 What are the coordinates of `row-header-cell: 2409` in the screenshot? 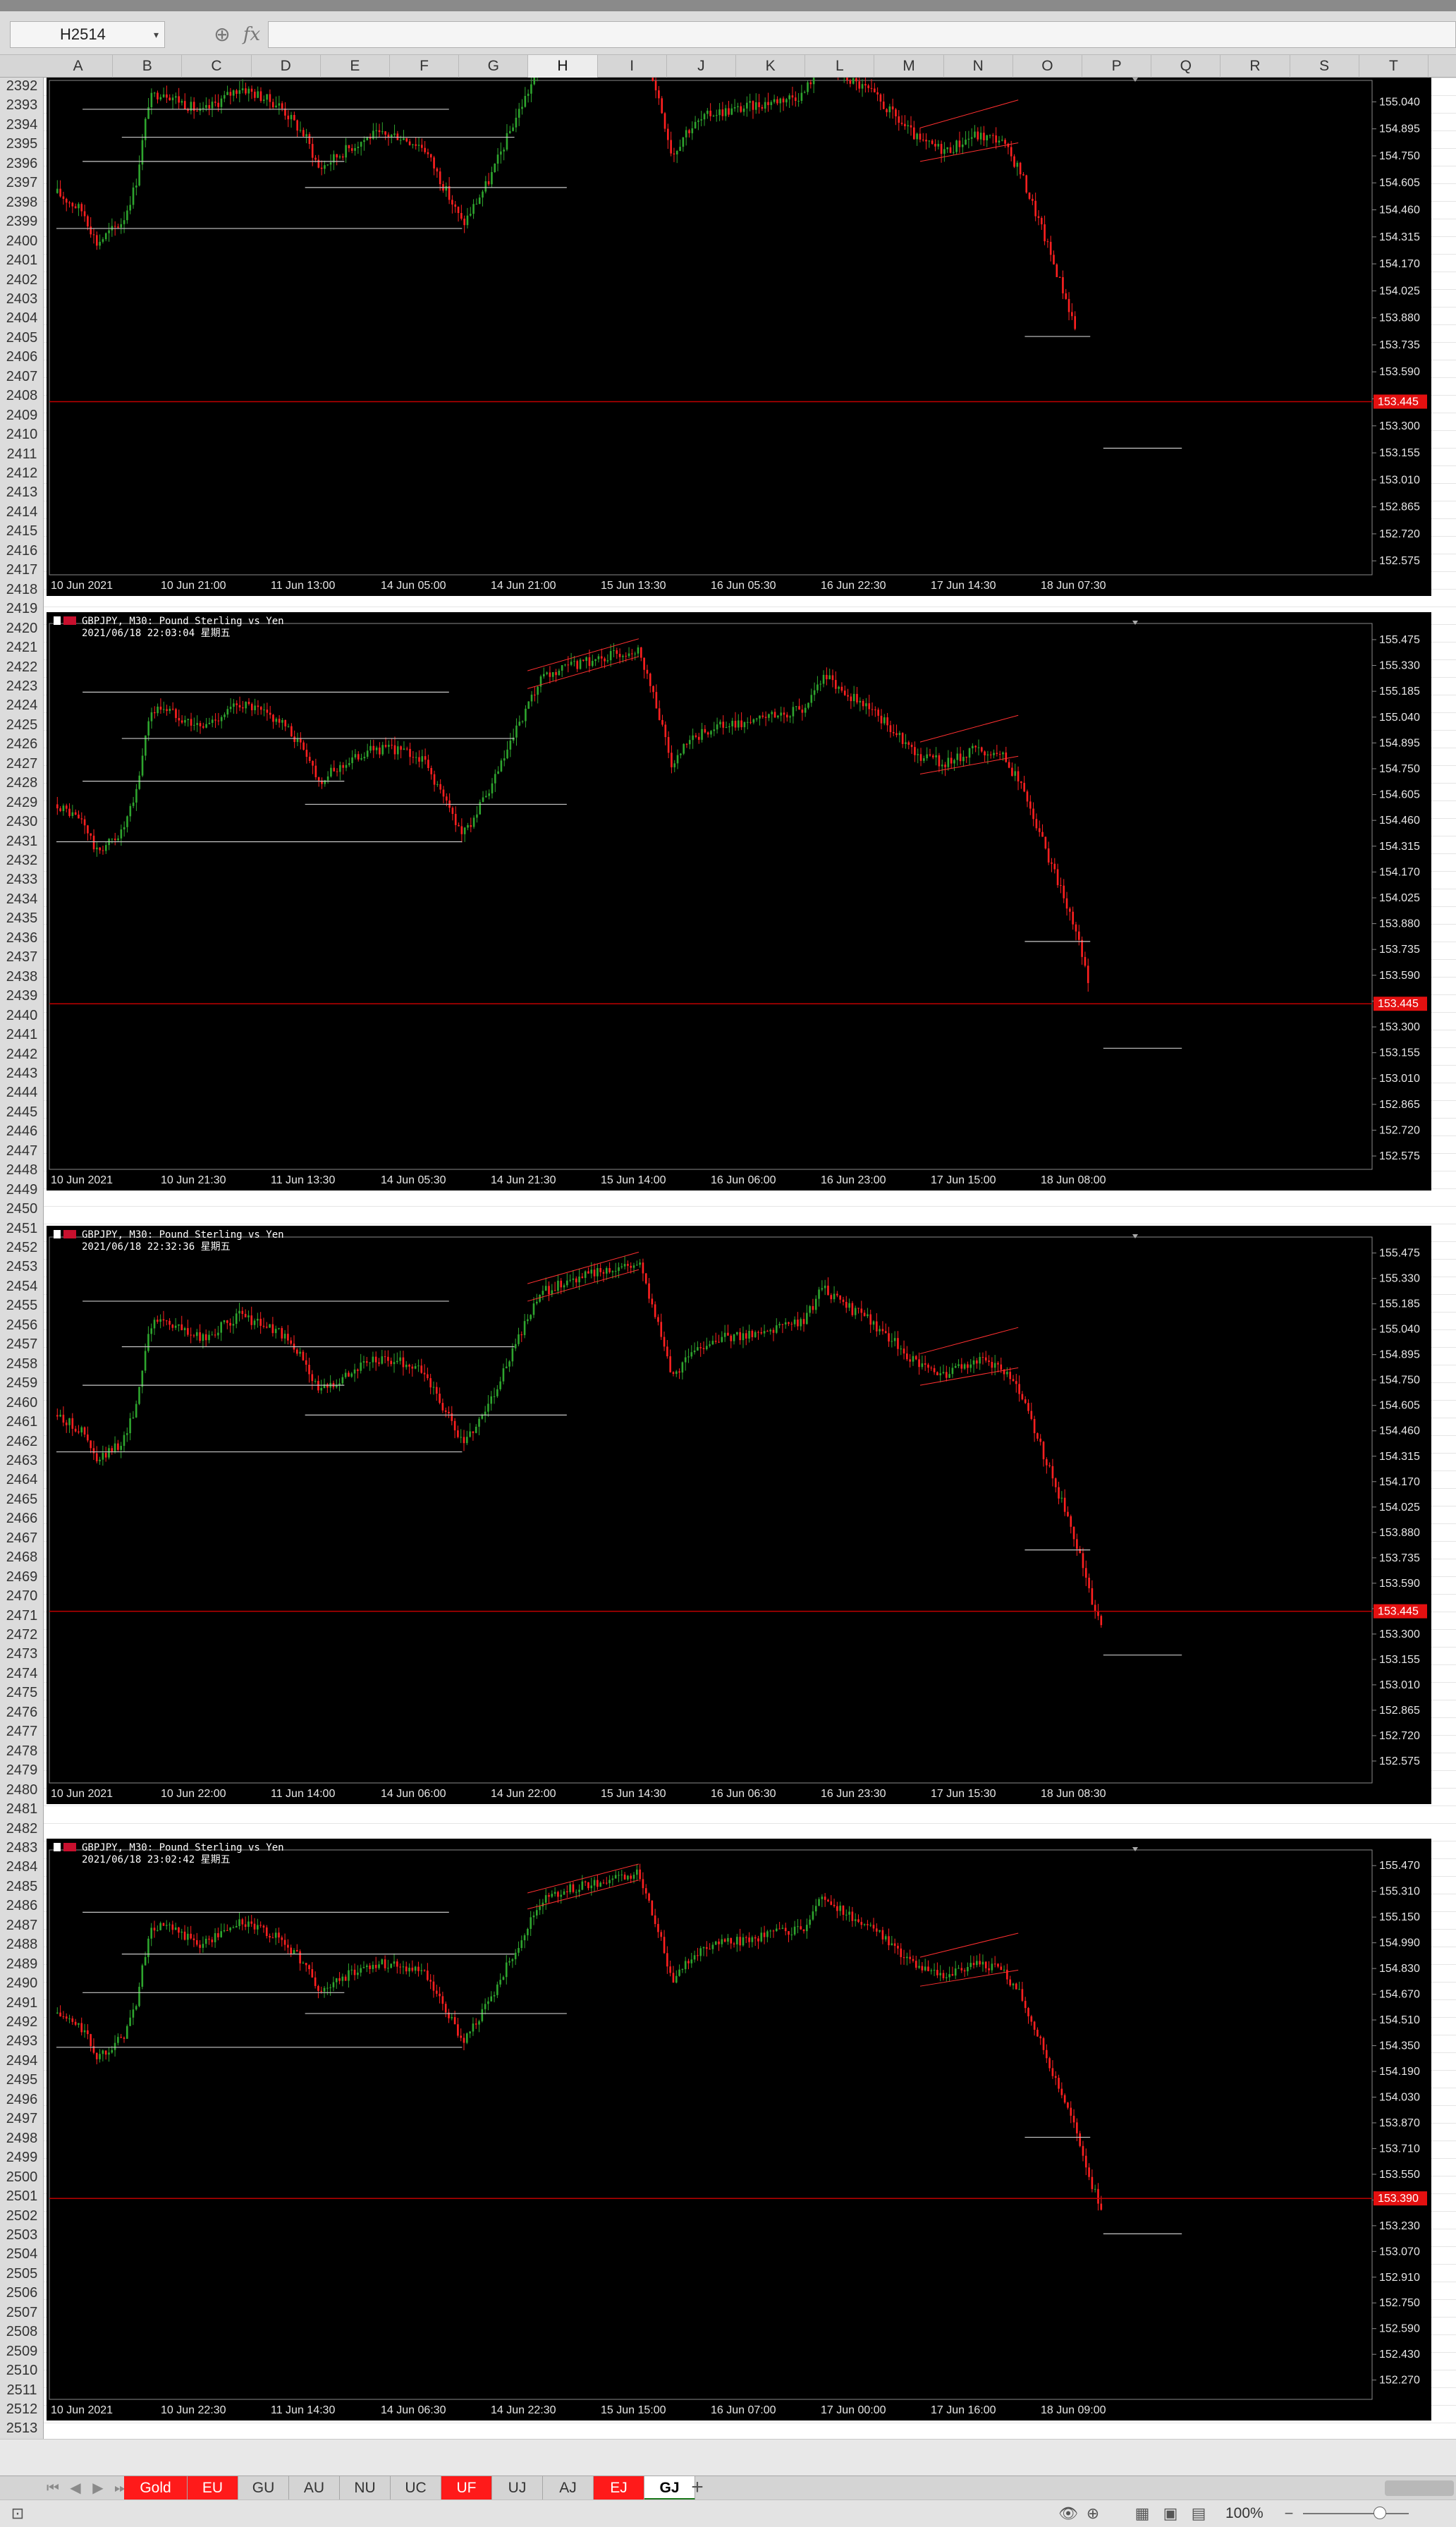 It's located at (22, 415).